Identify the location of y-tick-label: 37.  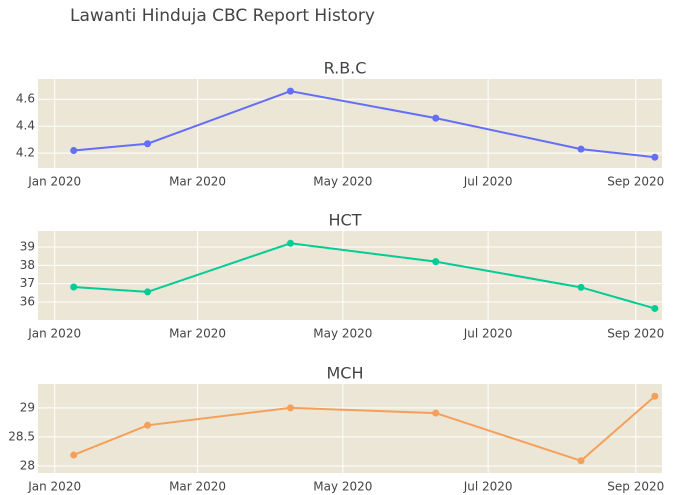
(27, 283).